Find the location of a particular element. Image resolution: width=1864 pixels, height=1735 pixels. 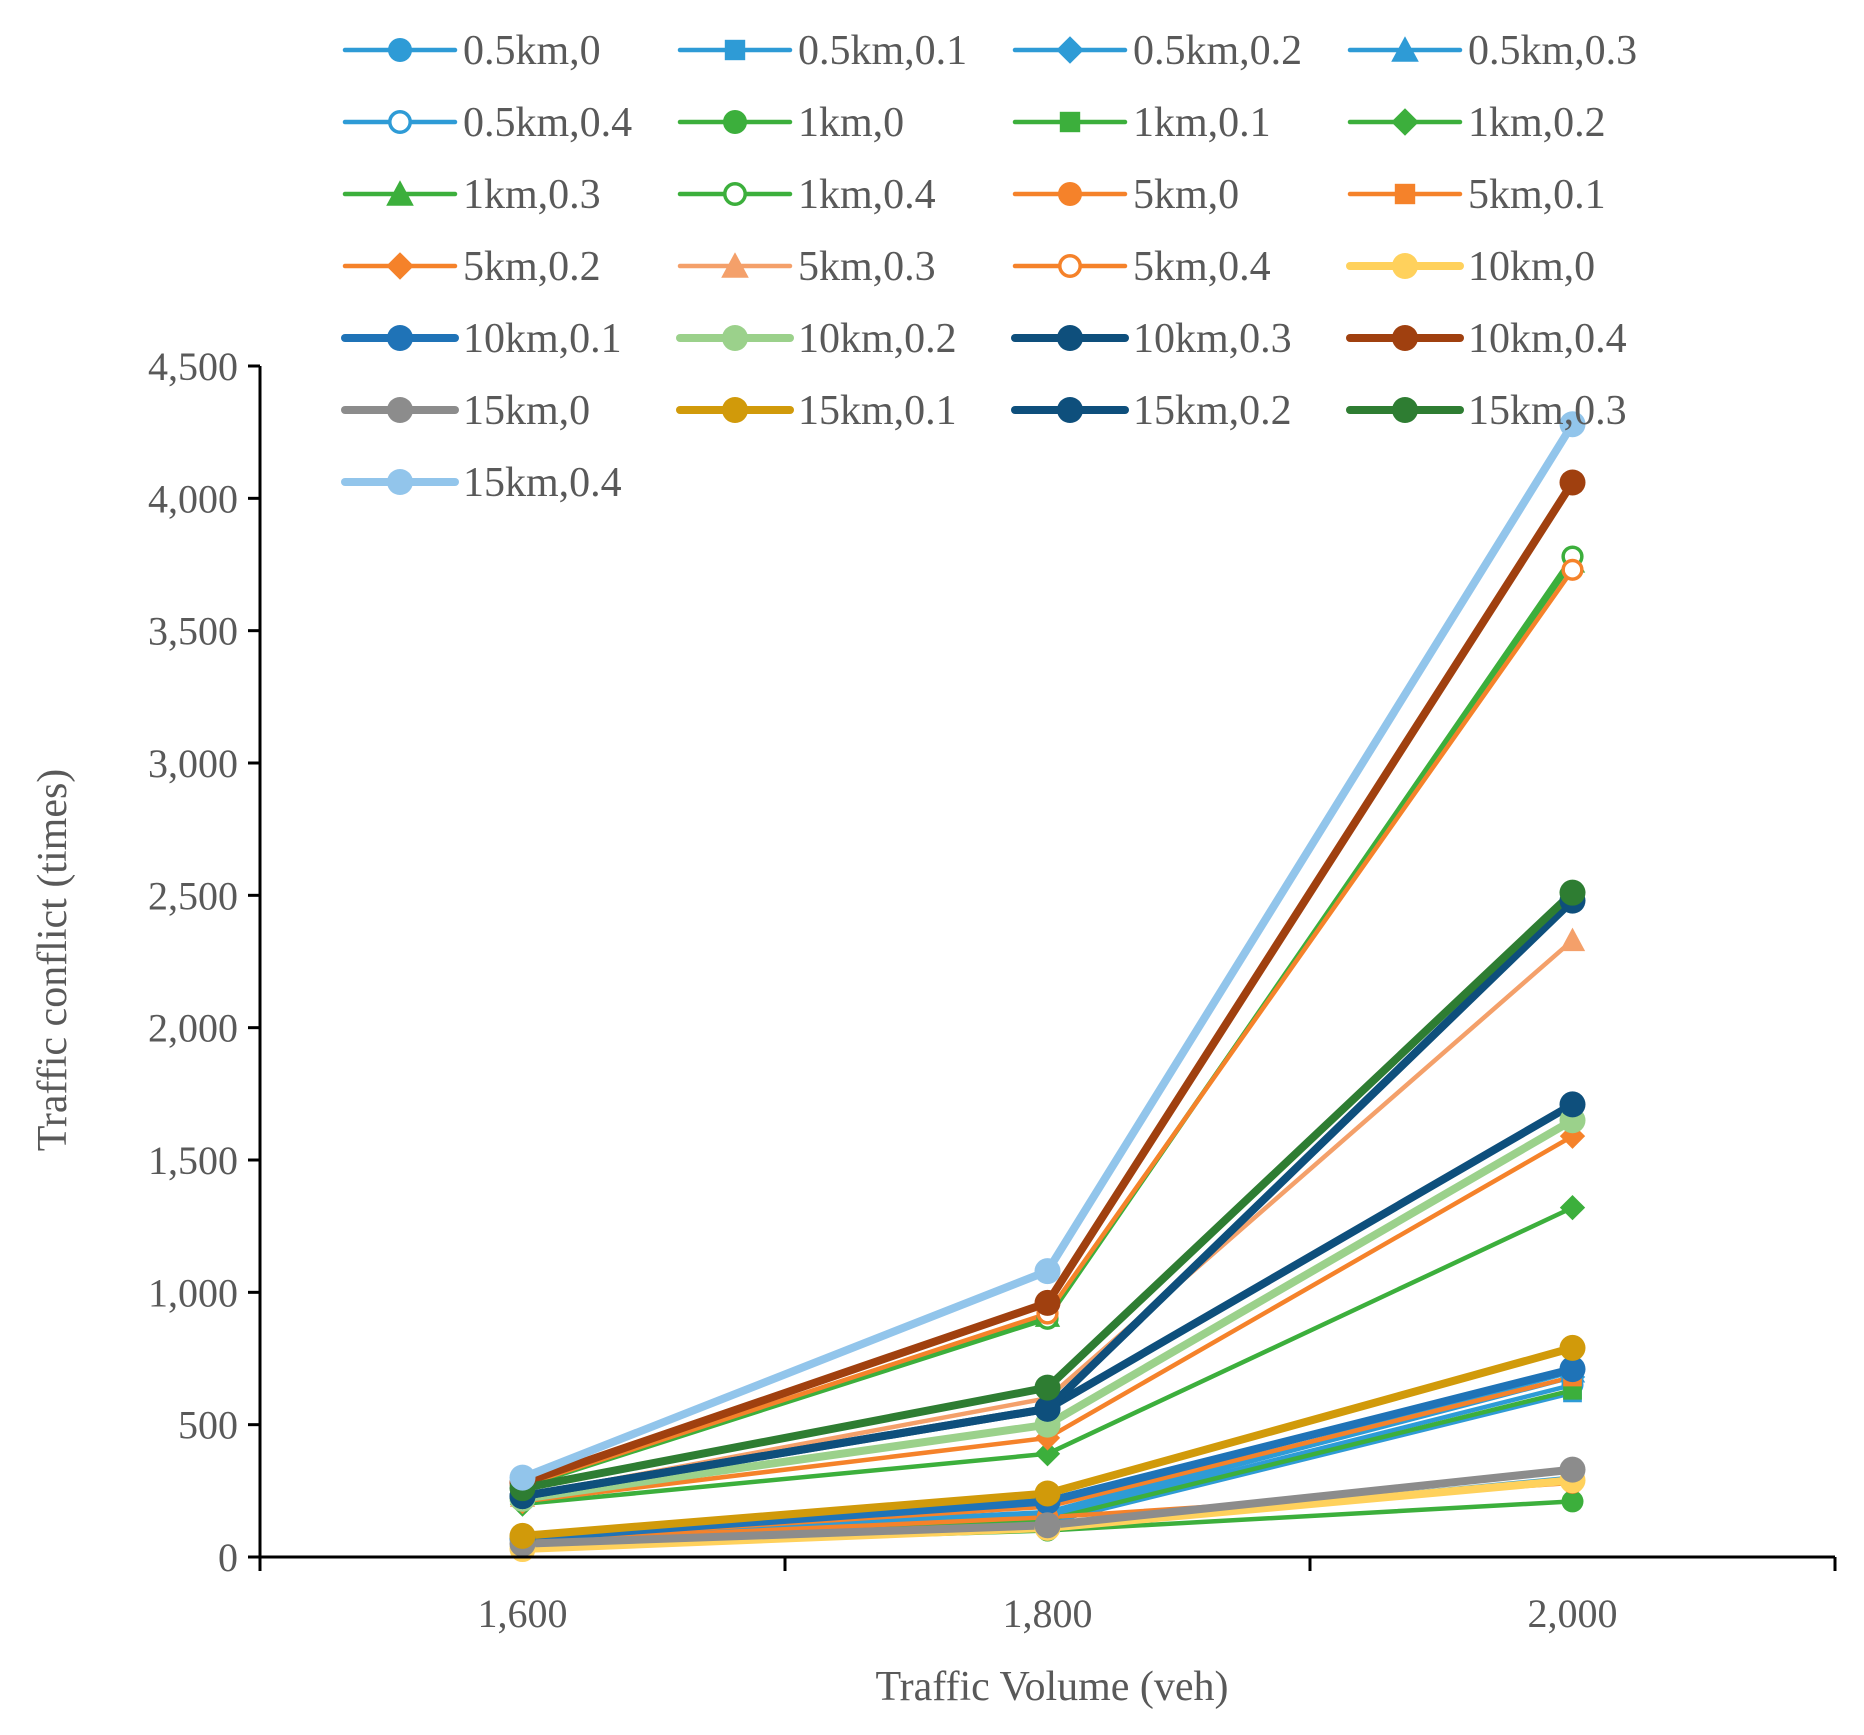

y-axis-title: Traffic conflict (times) is located at coordinates (53, 960).